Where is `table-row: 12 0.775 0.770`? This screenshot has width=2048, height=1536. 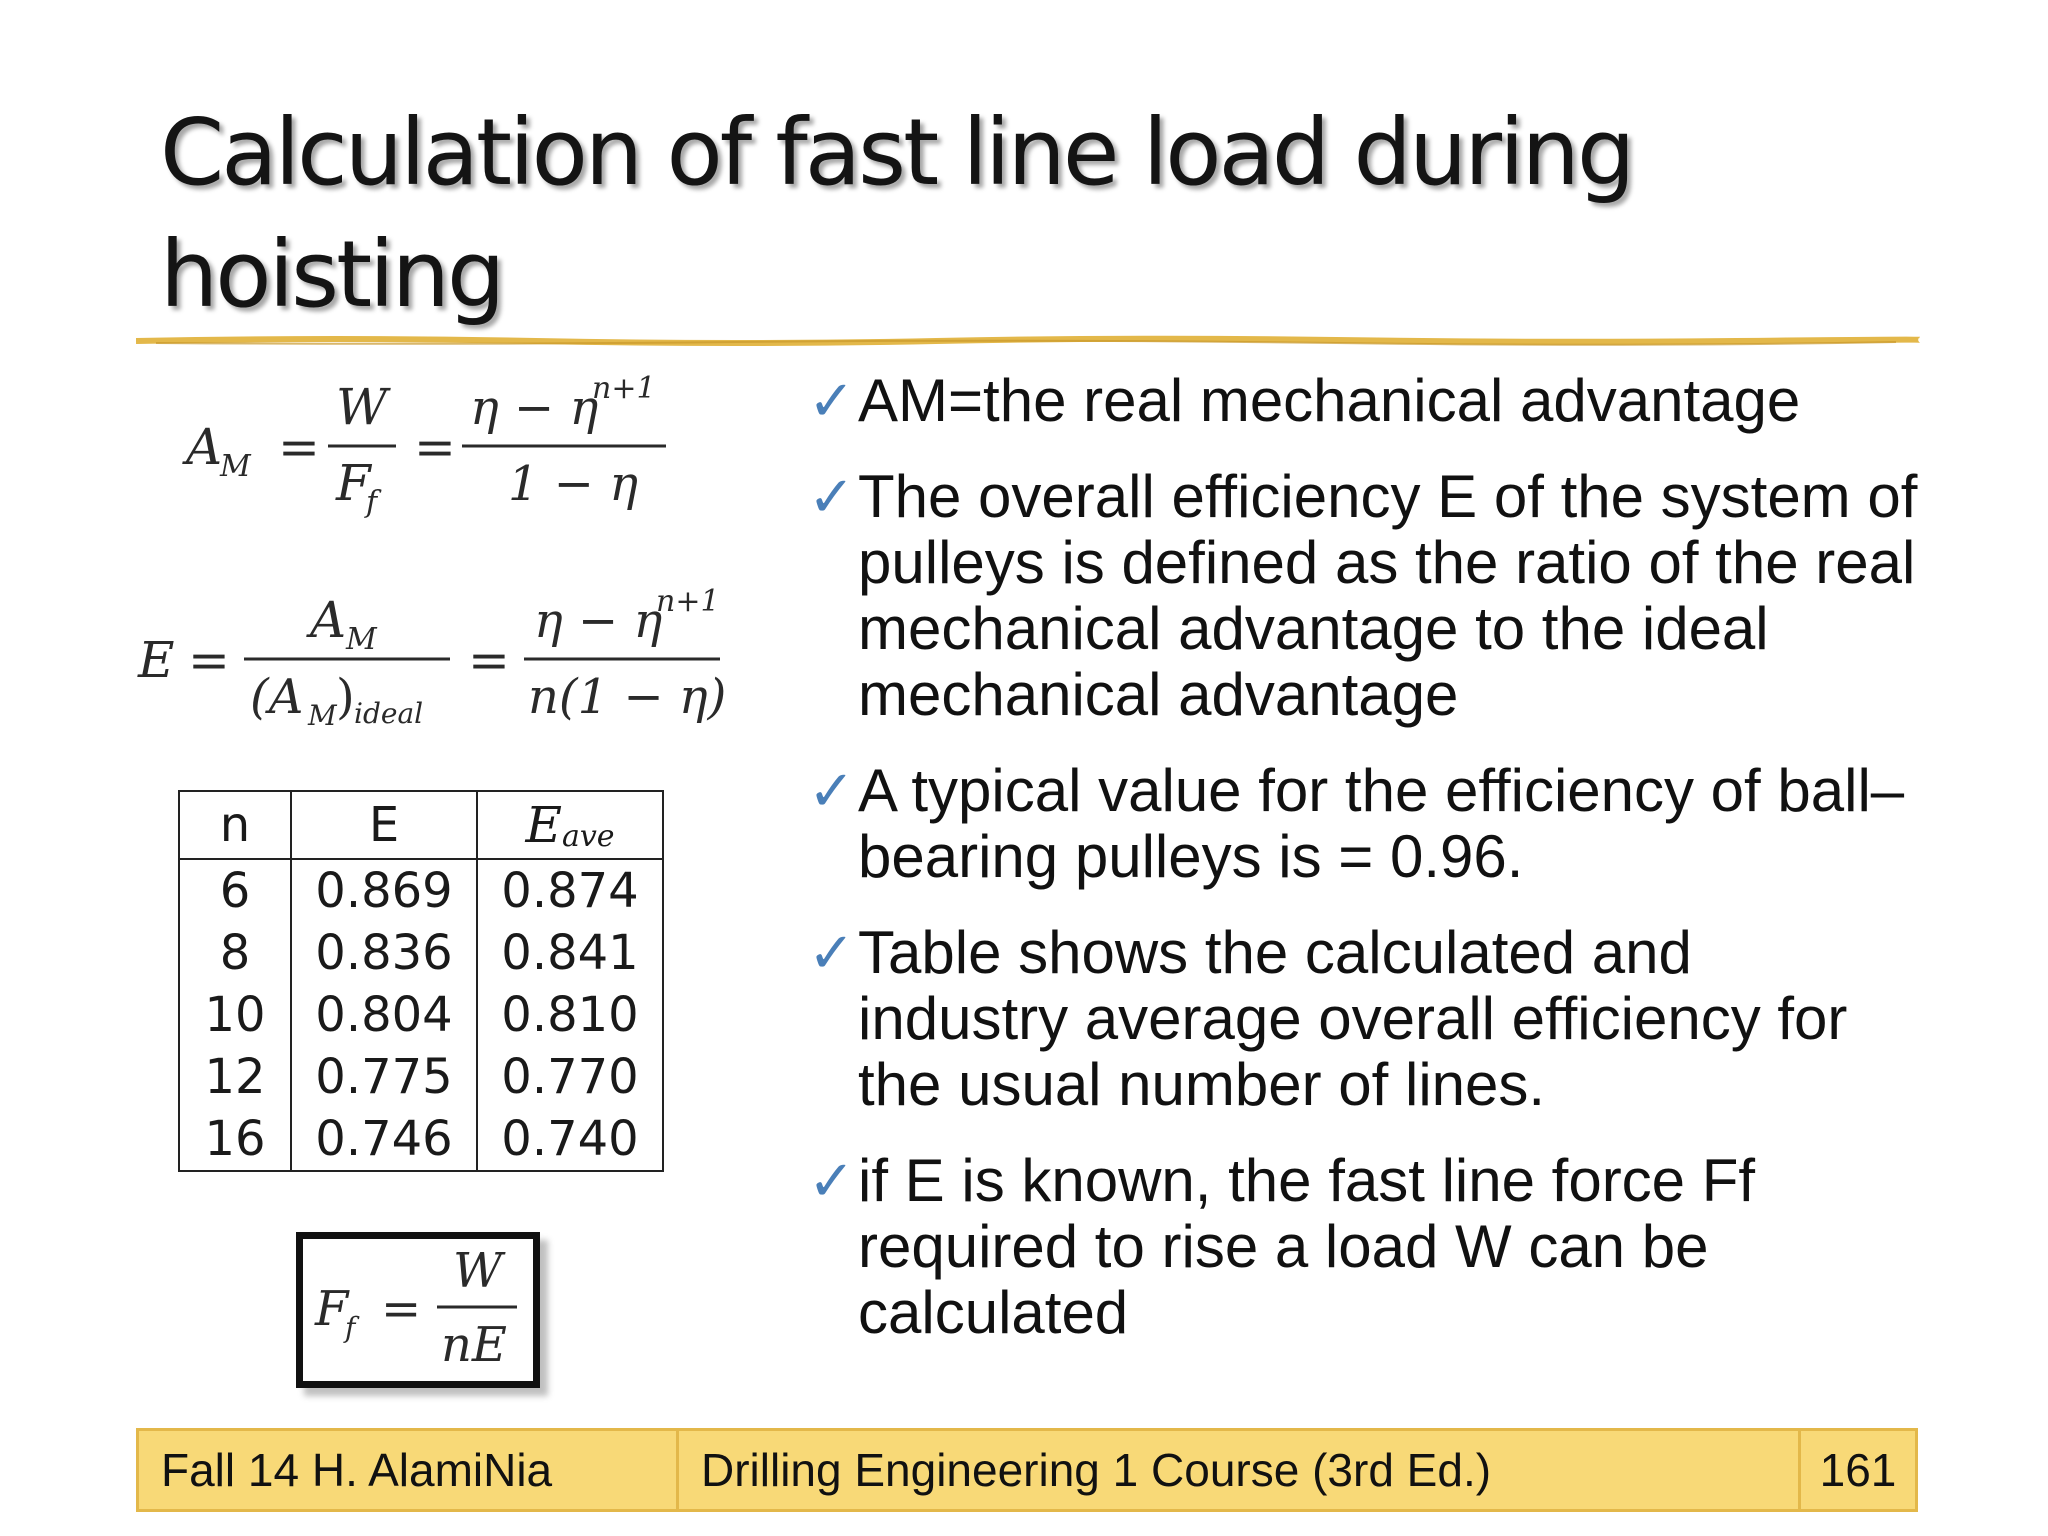 table-row: 12 0.775 0.770 is located at coordinates (421, 1077).